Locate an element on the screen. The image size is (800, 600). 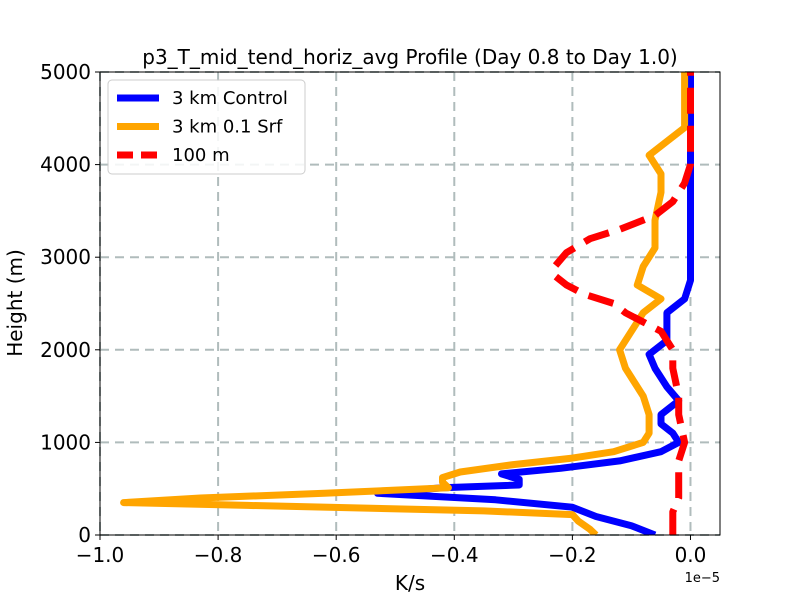
x-tick-label: −0.2 is located at coordinates (572, 555).